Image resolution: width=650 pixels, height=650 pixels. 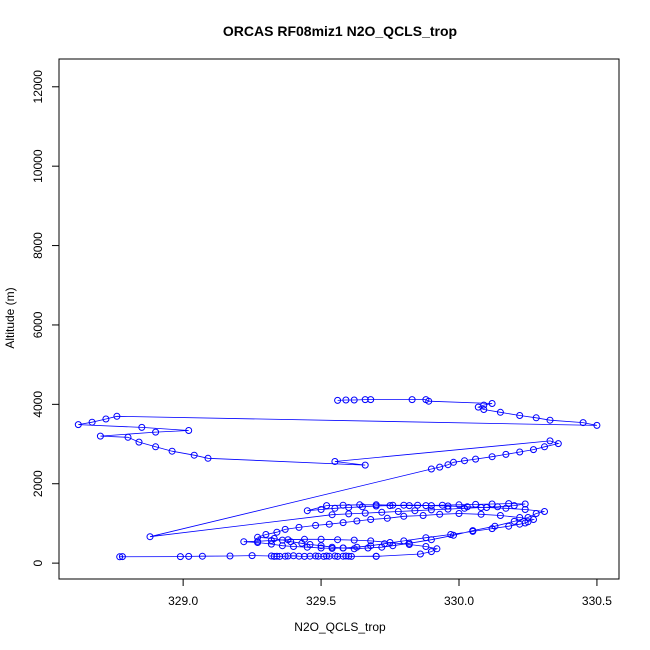 What do you see at coordinates (38, 245) in the screenshot?
I see `y-tick-label: 8000` at bounding box center [38, 245].